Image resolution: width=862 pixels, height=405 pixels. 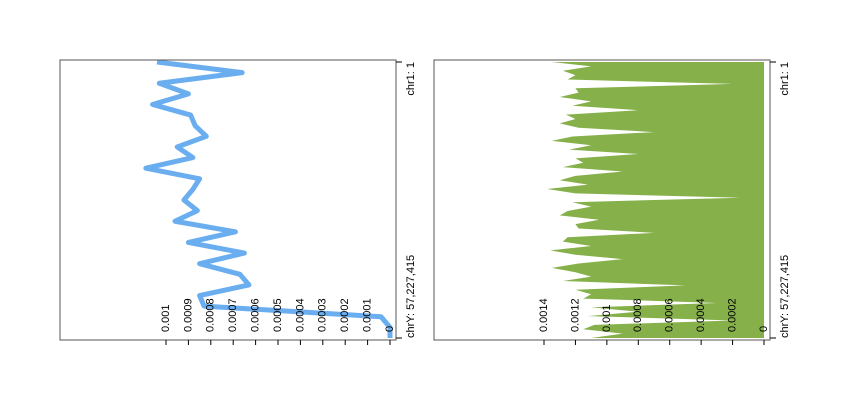 What do you see at coordinates (368, 315) in the screenshot?
I see `value-tick-label: 0.0001` at bounding box center [368, 315].